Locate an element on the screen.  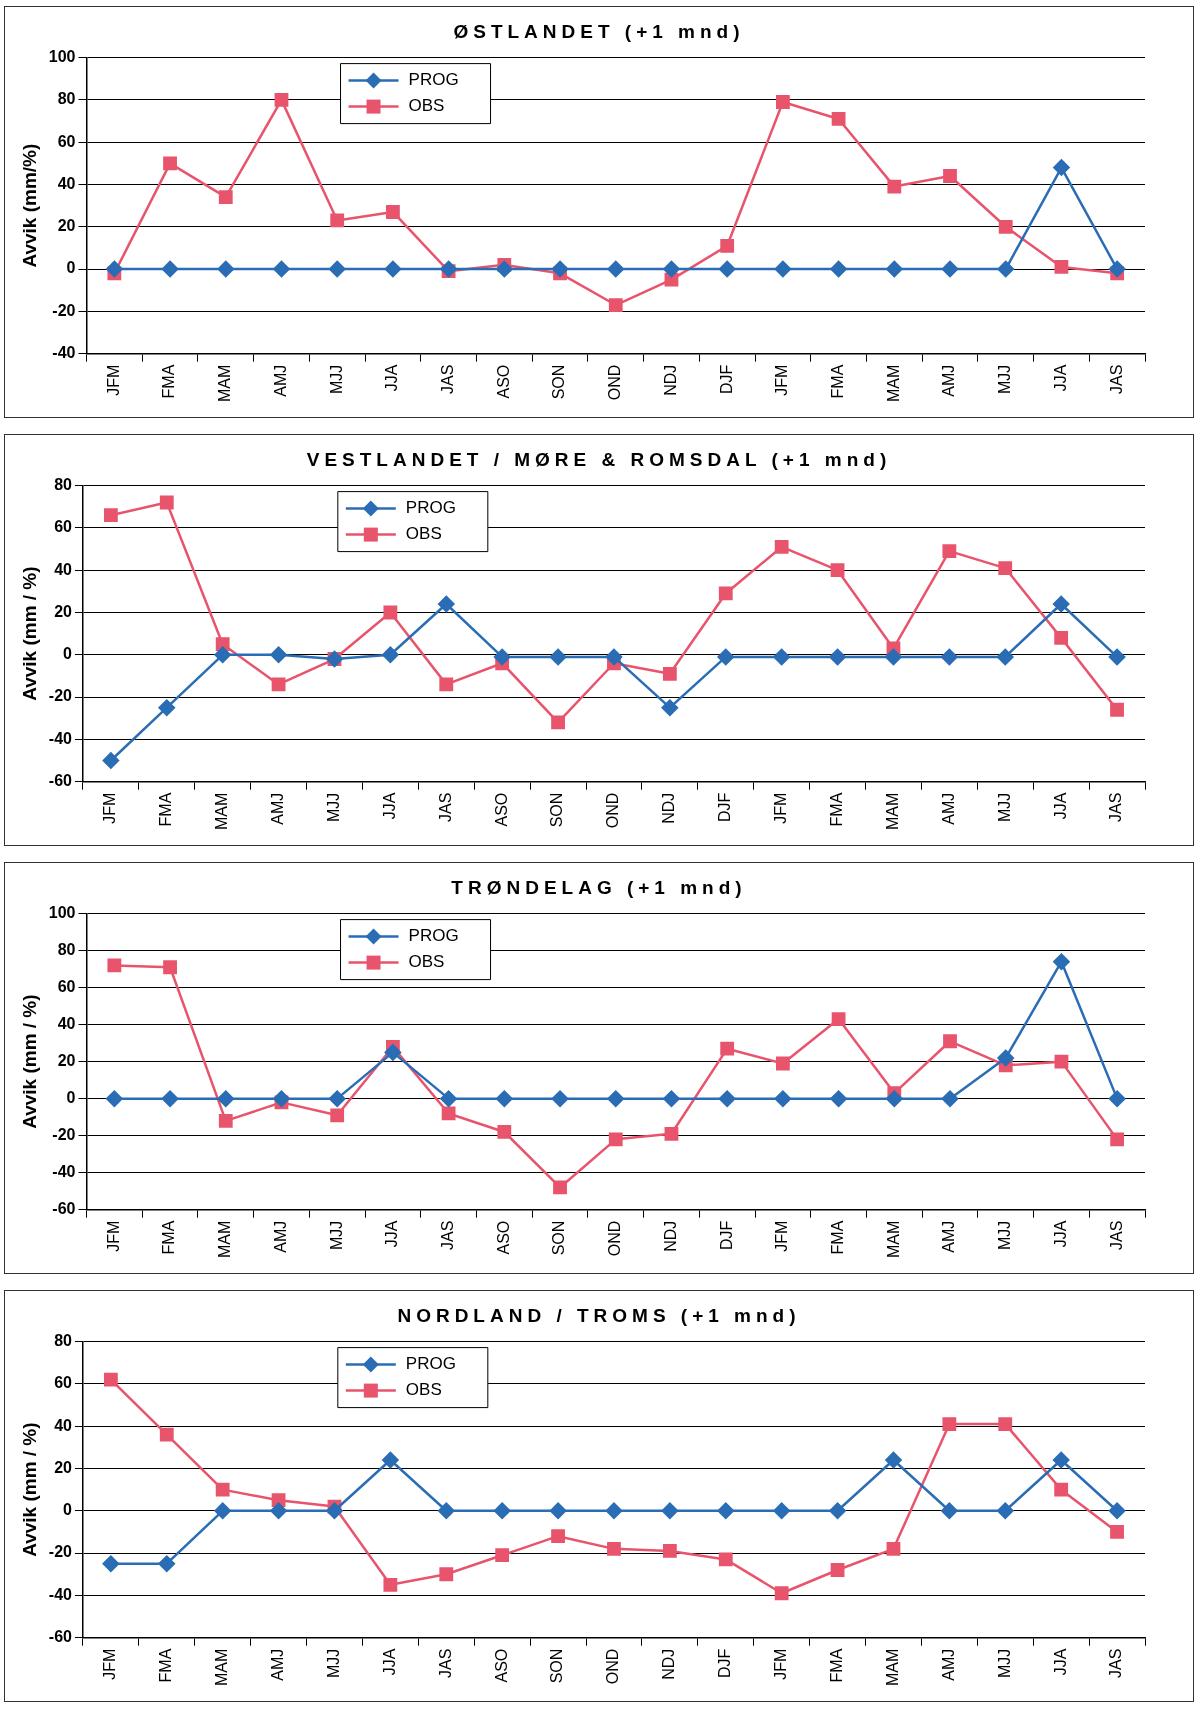
chart-title: NORDLAND / TROMS (+1 mnd) is located at coordinates (599, 1316).